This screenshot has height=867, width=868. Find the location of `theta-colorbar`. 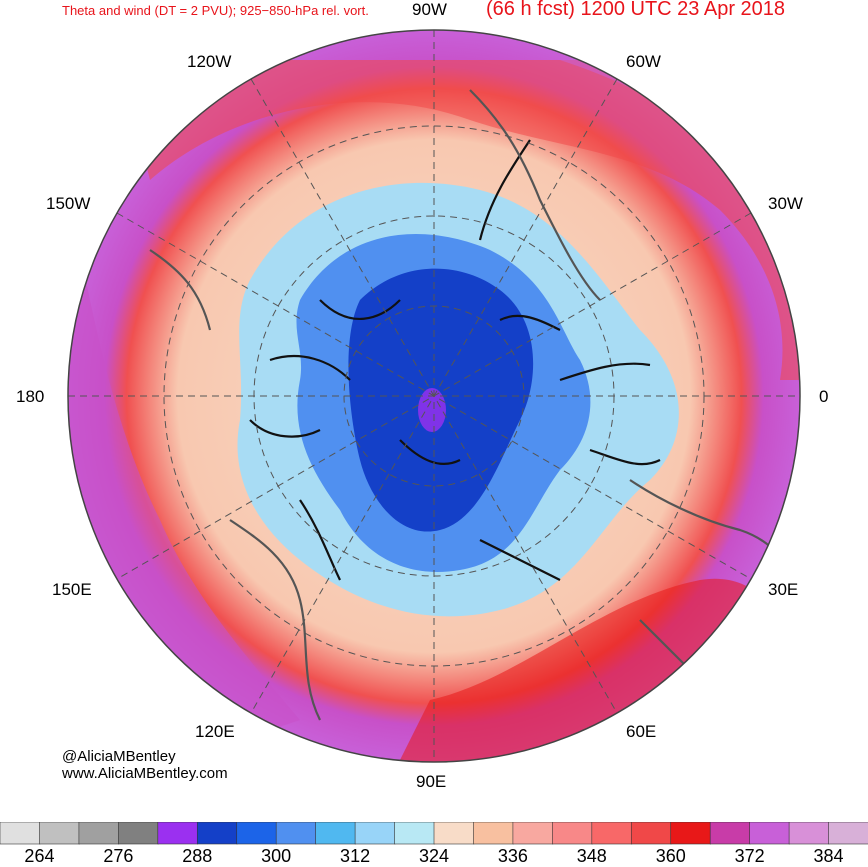

theta-colorbar is located at coordinates (434, 833).